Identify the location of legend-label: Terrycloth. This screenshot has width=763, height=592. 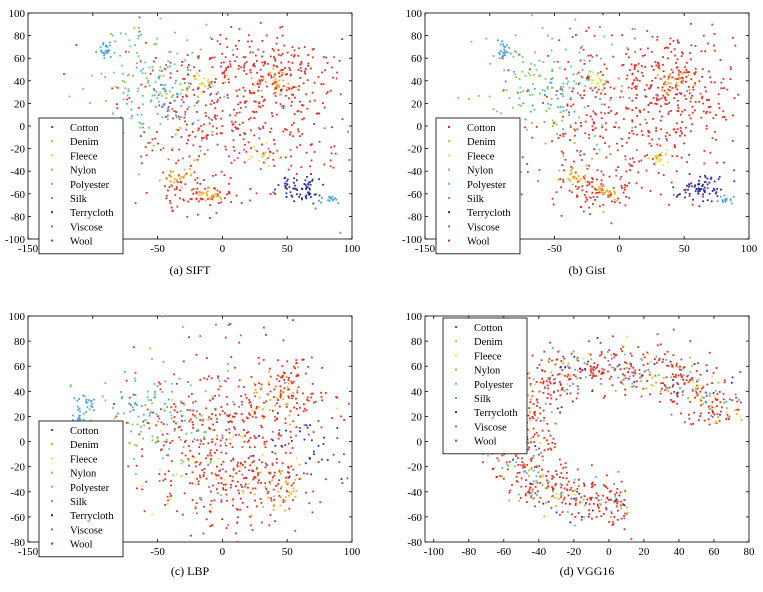
(489, 213).